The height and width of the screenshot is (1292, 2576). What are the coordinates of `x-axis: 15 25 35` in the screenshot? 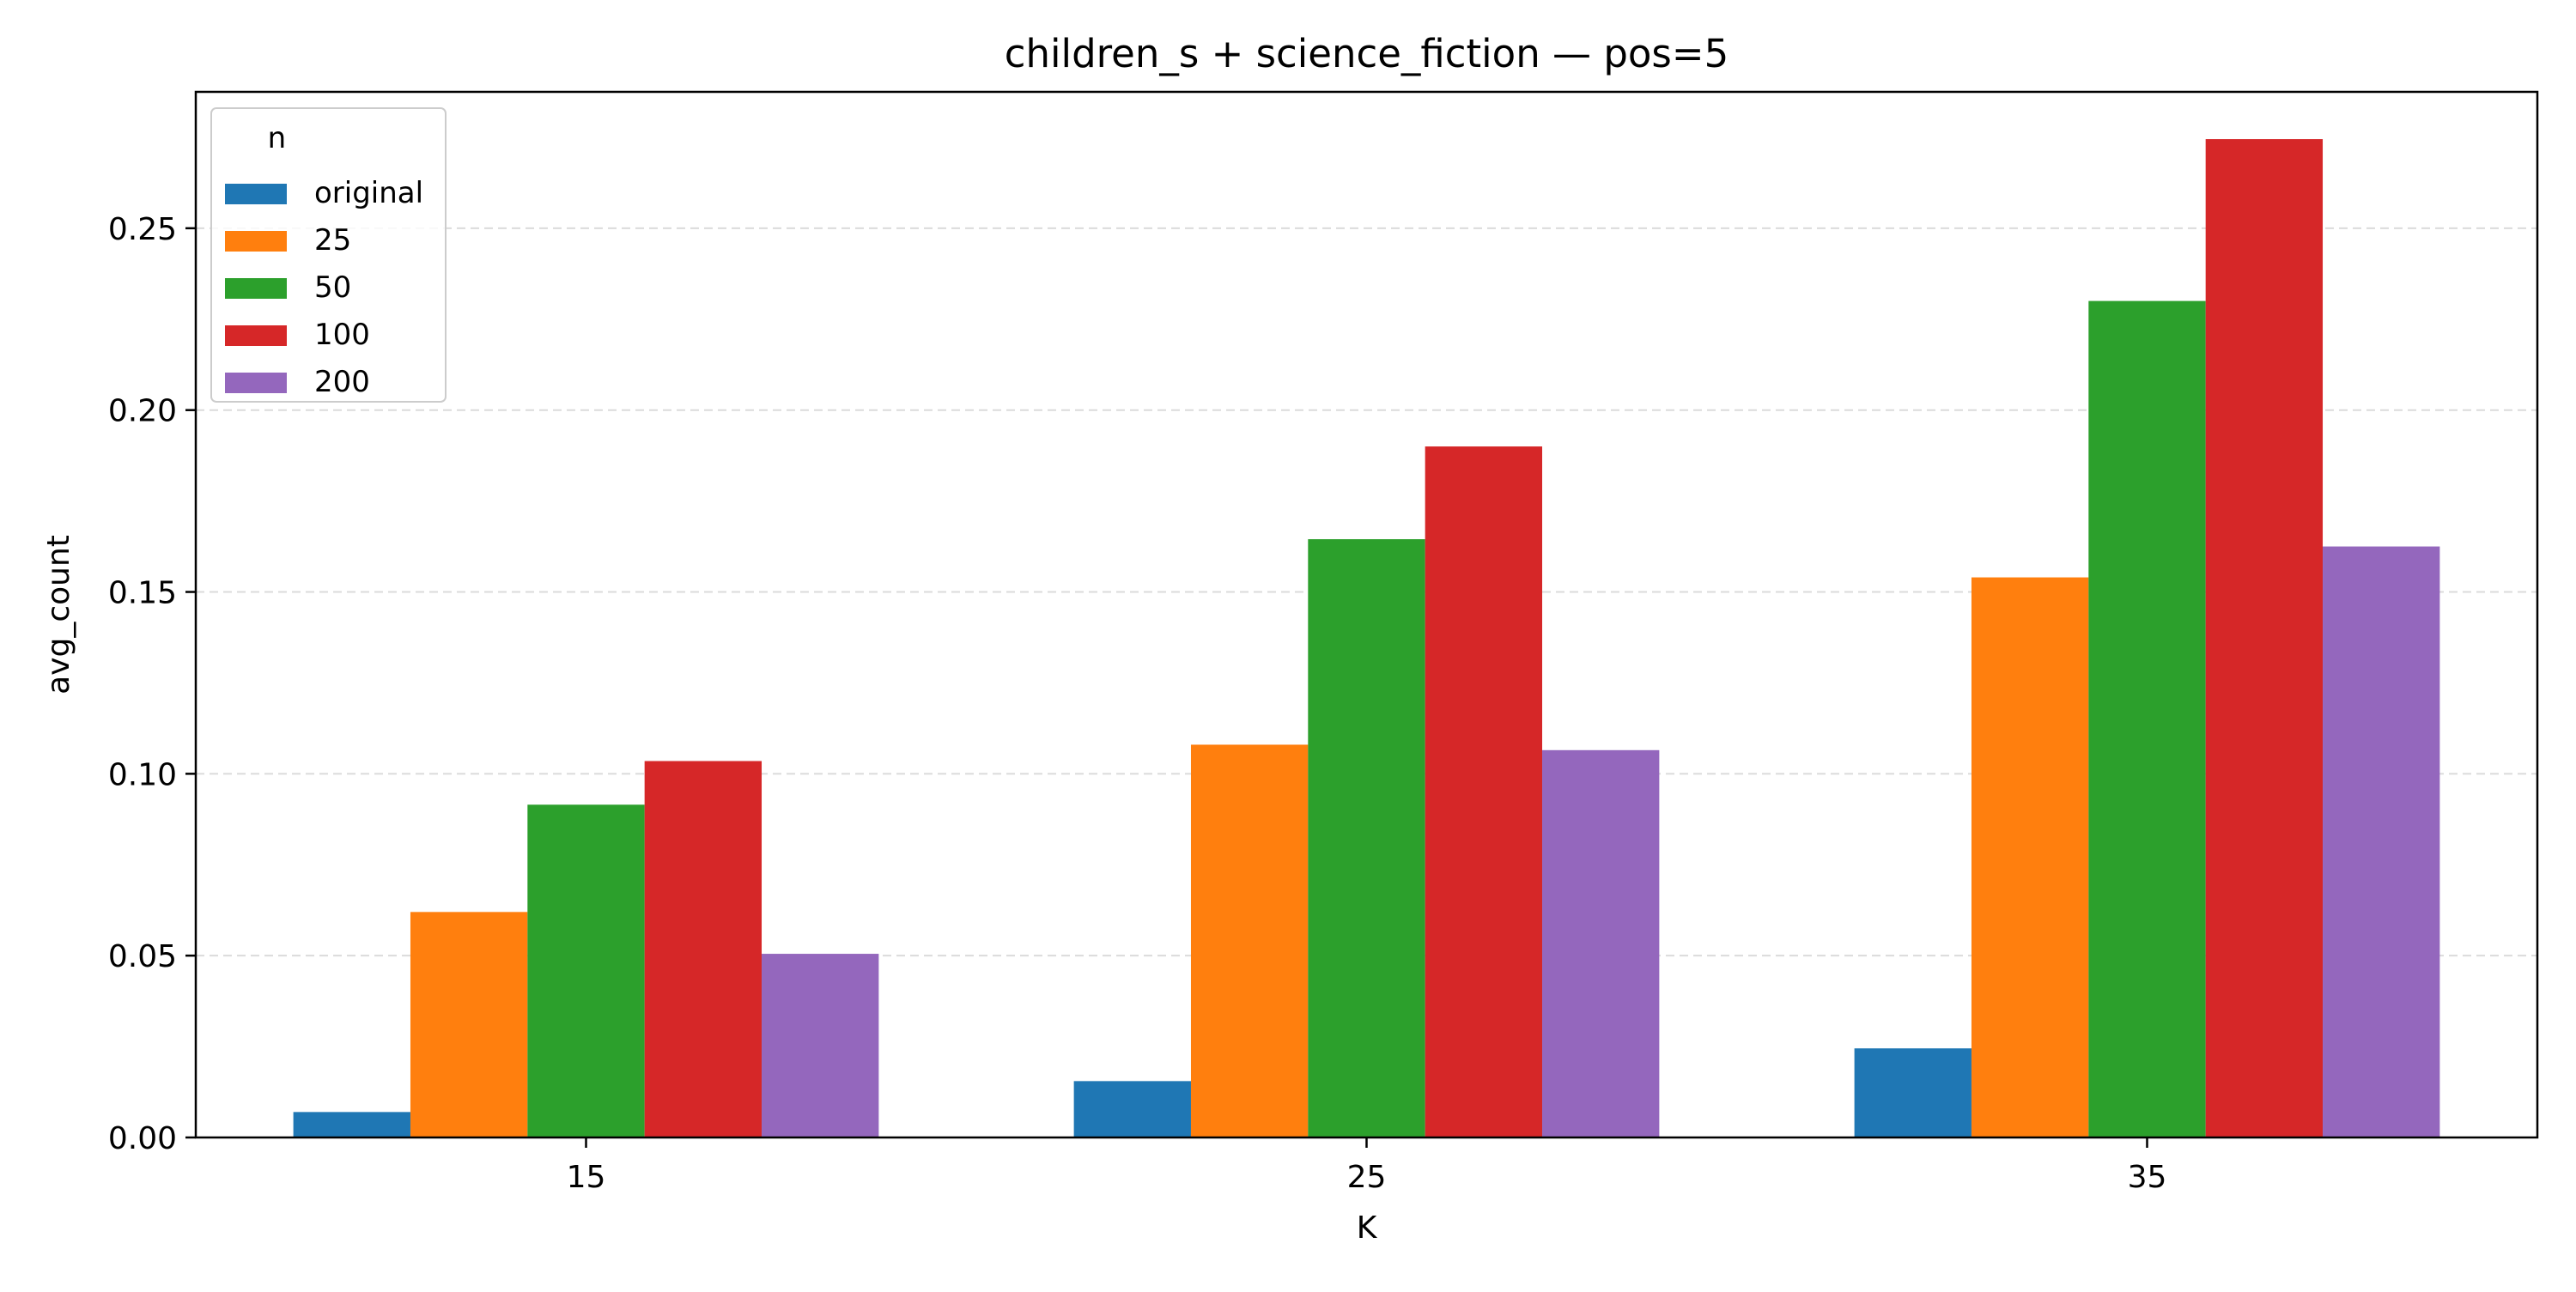 It's located at (1367, 1166).